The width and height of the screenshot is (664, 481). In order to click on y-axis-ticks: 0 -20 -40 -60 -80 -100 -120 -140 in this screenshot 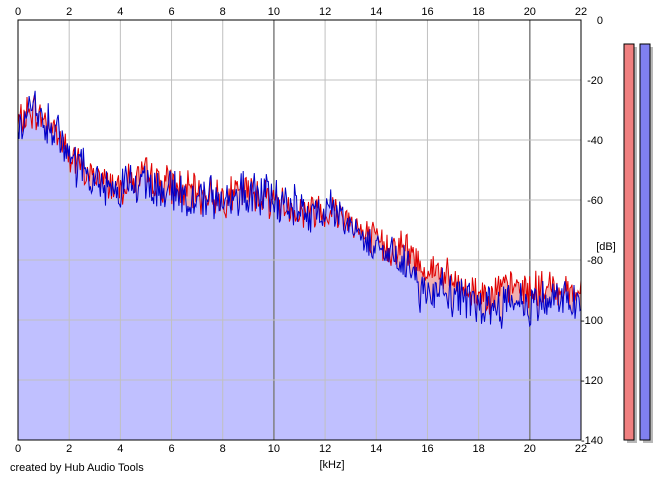, I will do `click(592, 231)`.